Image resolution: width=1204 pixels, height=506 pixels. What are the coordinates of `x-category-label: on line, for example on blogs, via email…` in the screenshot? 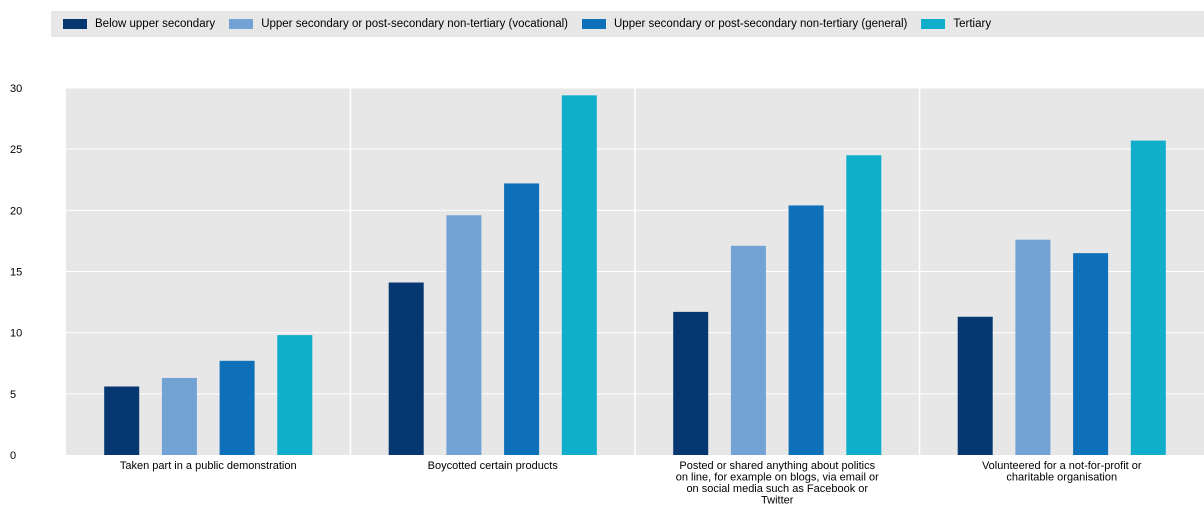 It's located at (777, 478).